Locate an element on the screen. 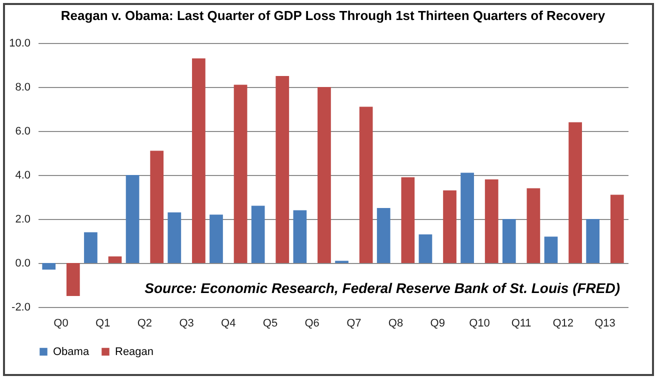 This screenshot has height=383, width=661. x-tick-label: Q8 is located at coordinates (396, 324).